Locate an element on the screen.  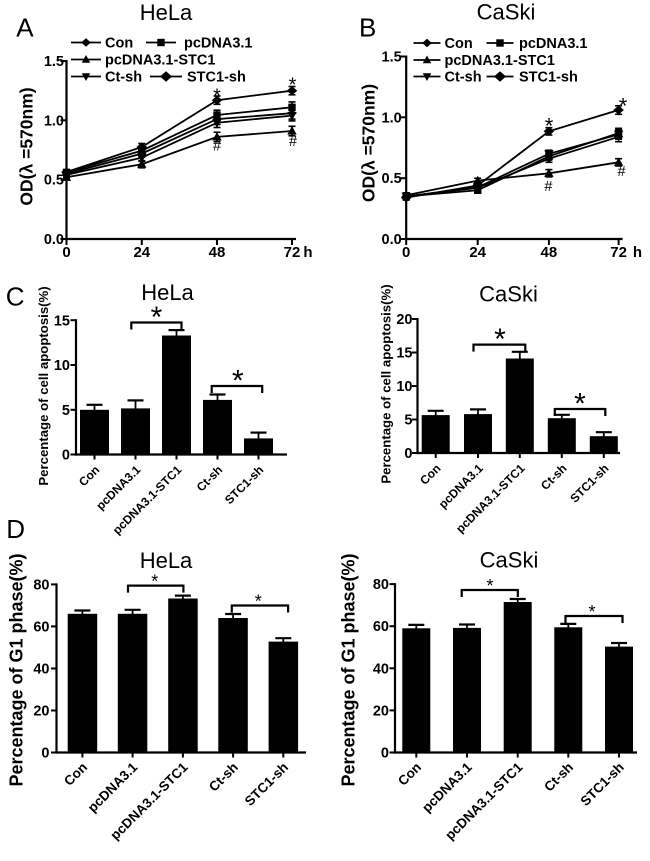
svg-text: A is located at coordinates (25, 28).